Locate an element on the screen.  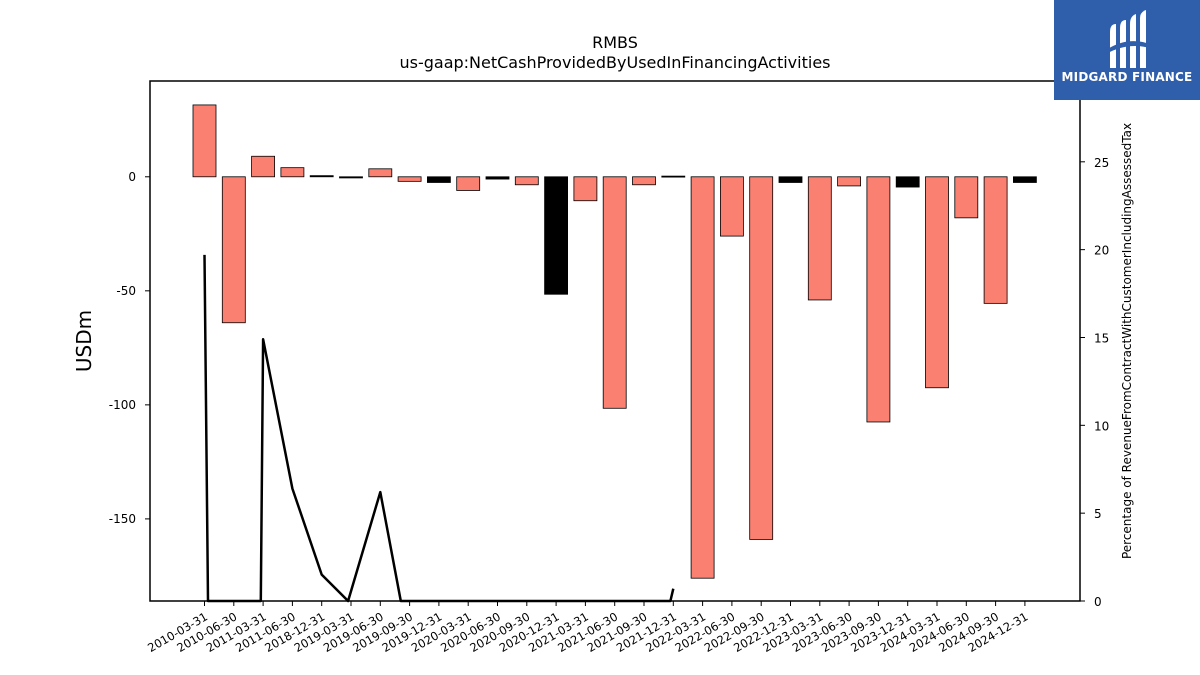
y2-tick-label: 0 is located at coordinates (1098, 602).